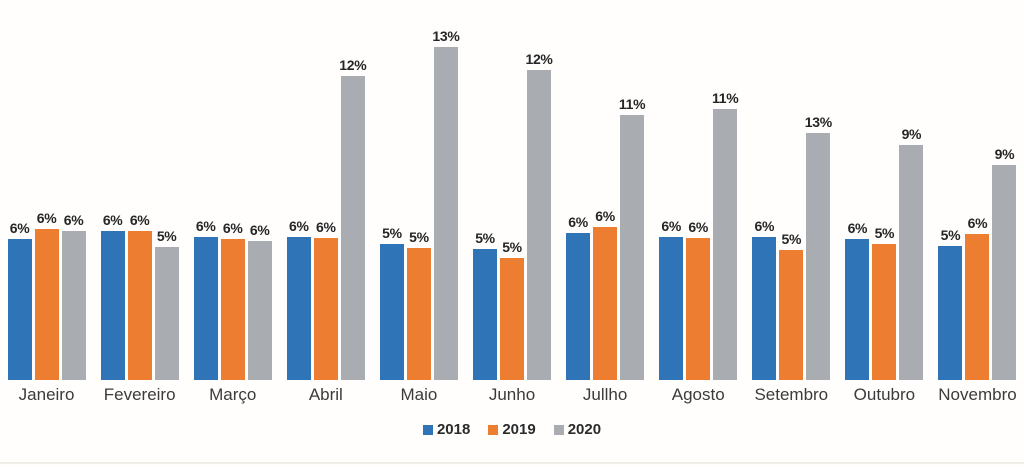 The width and height of the screenshot is (1024, 467). Describe the element at coordinates (485, 305) in the screenshot. I see `bar-2018-junho: 5%` at that location.